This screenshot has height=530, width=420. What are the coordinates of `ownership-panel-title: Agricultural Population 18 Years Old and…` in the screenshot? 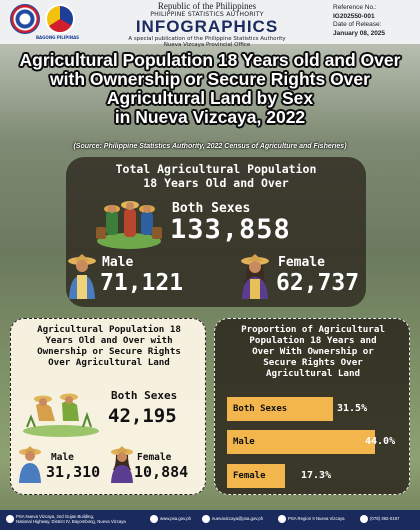 It's located at (109, 346).